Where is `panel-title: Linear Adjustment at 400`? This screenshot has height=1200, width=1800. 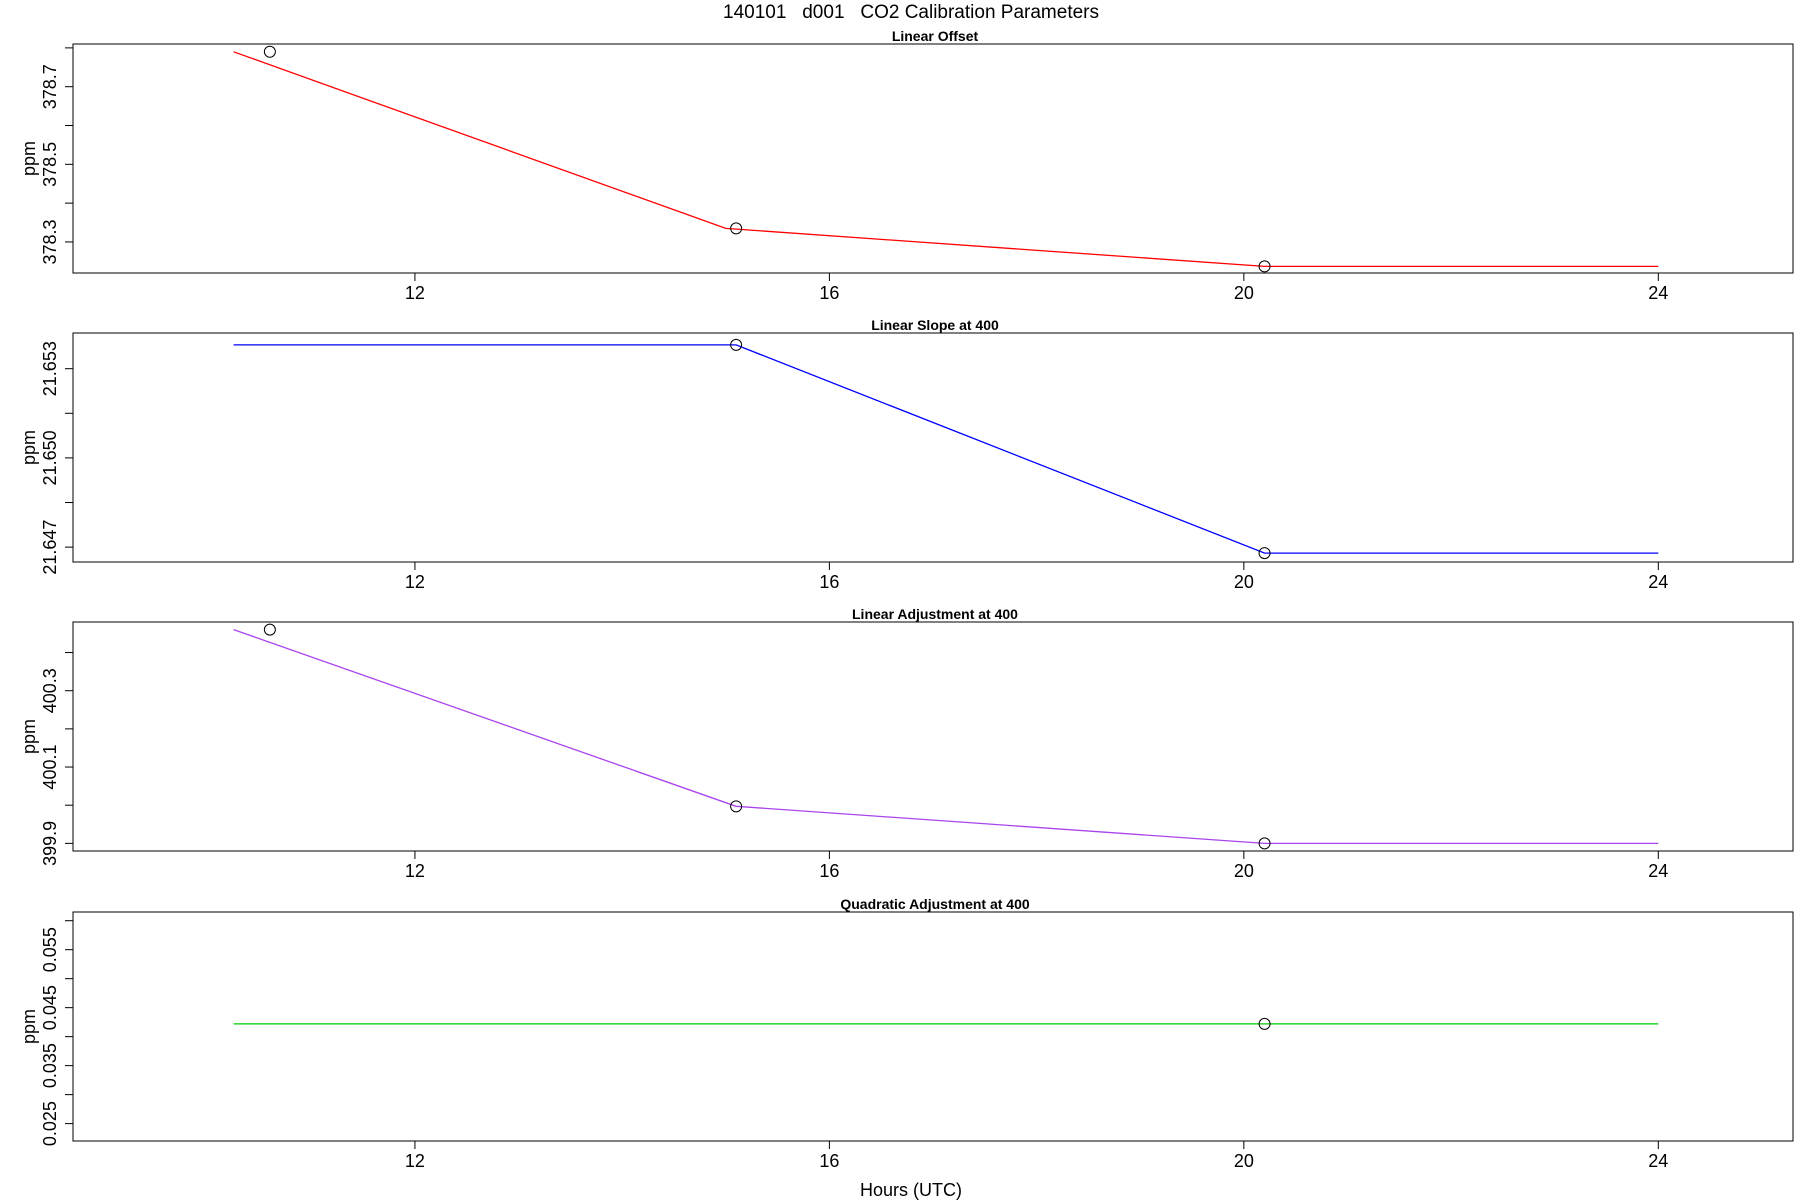 panel-title: Linear Adjustment at 400 is located at coordinates (935, 614).